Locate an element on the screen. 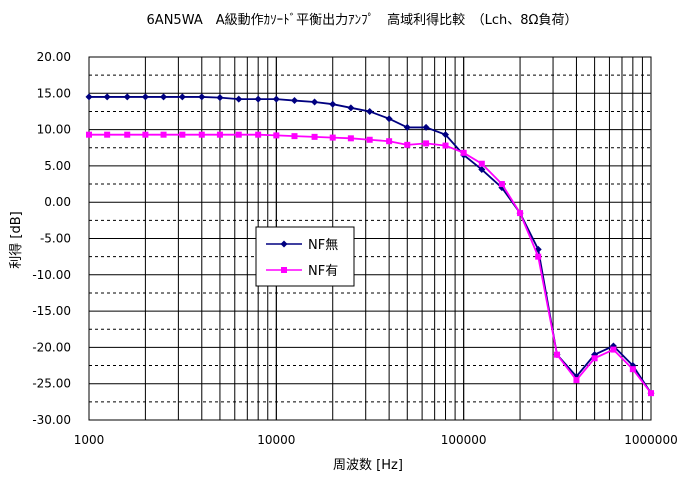  legend: NF無 NF有 is located at coordinates (305, 256).